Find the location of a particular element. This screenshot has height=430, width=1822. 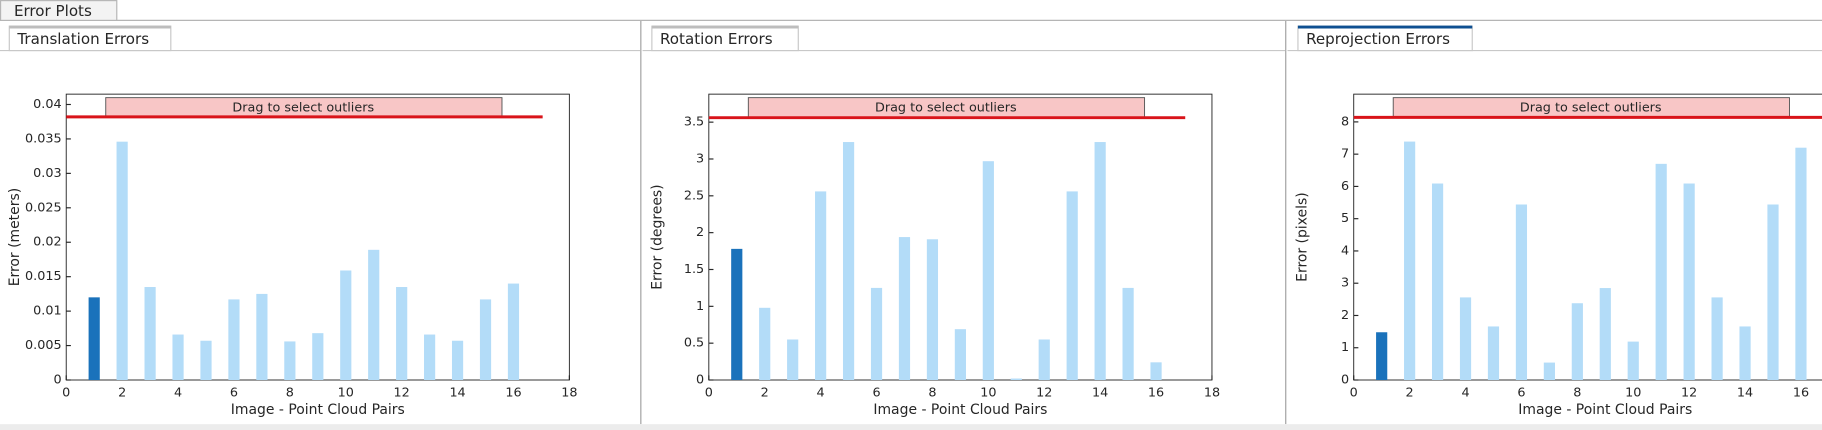

y-tick-label: 2.5 is located at coordinates (694, 195).